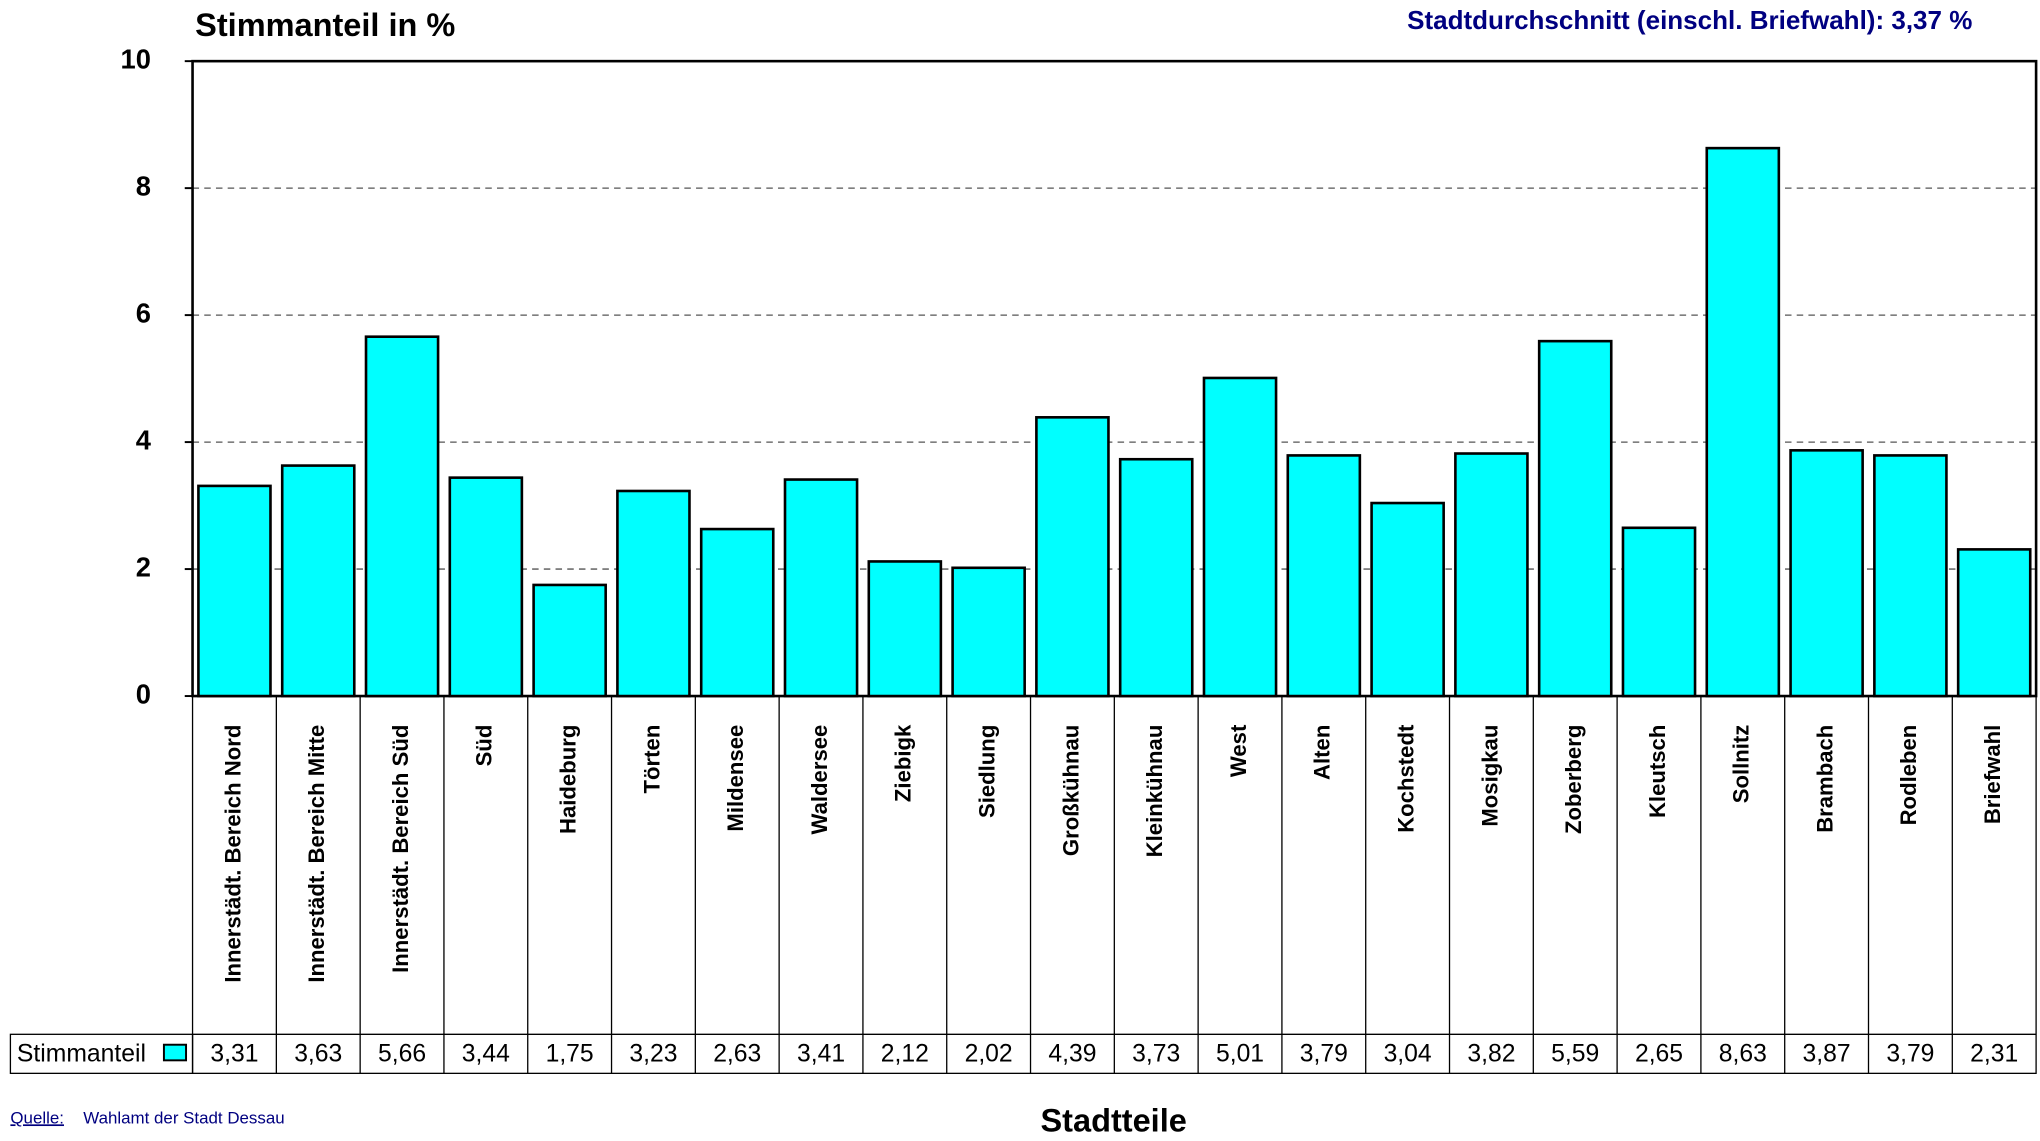  What do you see at coordinates (903, 763) in the screenshot?
I see `x-tick-label: Ziebigk` at bounding box center [903, 763].